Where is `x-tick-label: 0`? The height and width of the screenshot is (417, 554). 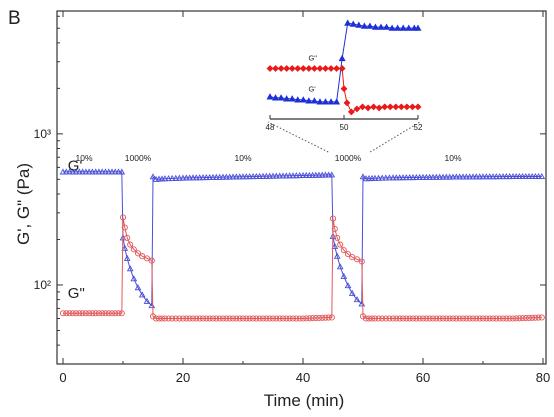
x-tick-label: 0 is located at coordinates (62, 377).